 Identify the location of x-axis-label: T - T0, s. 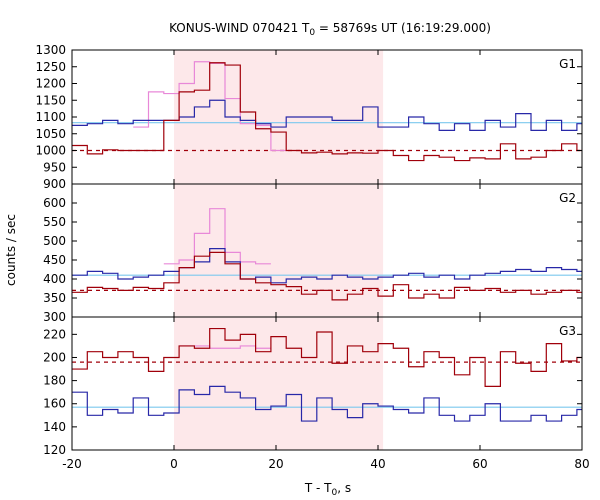
(327, 489).